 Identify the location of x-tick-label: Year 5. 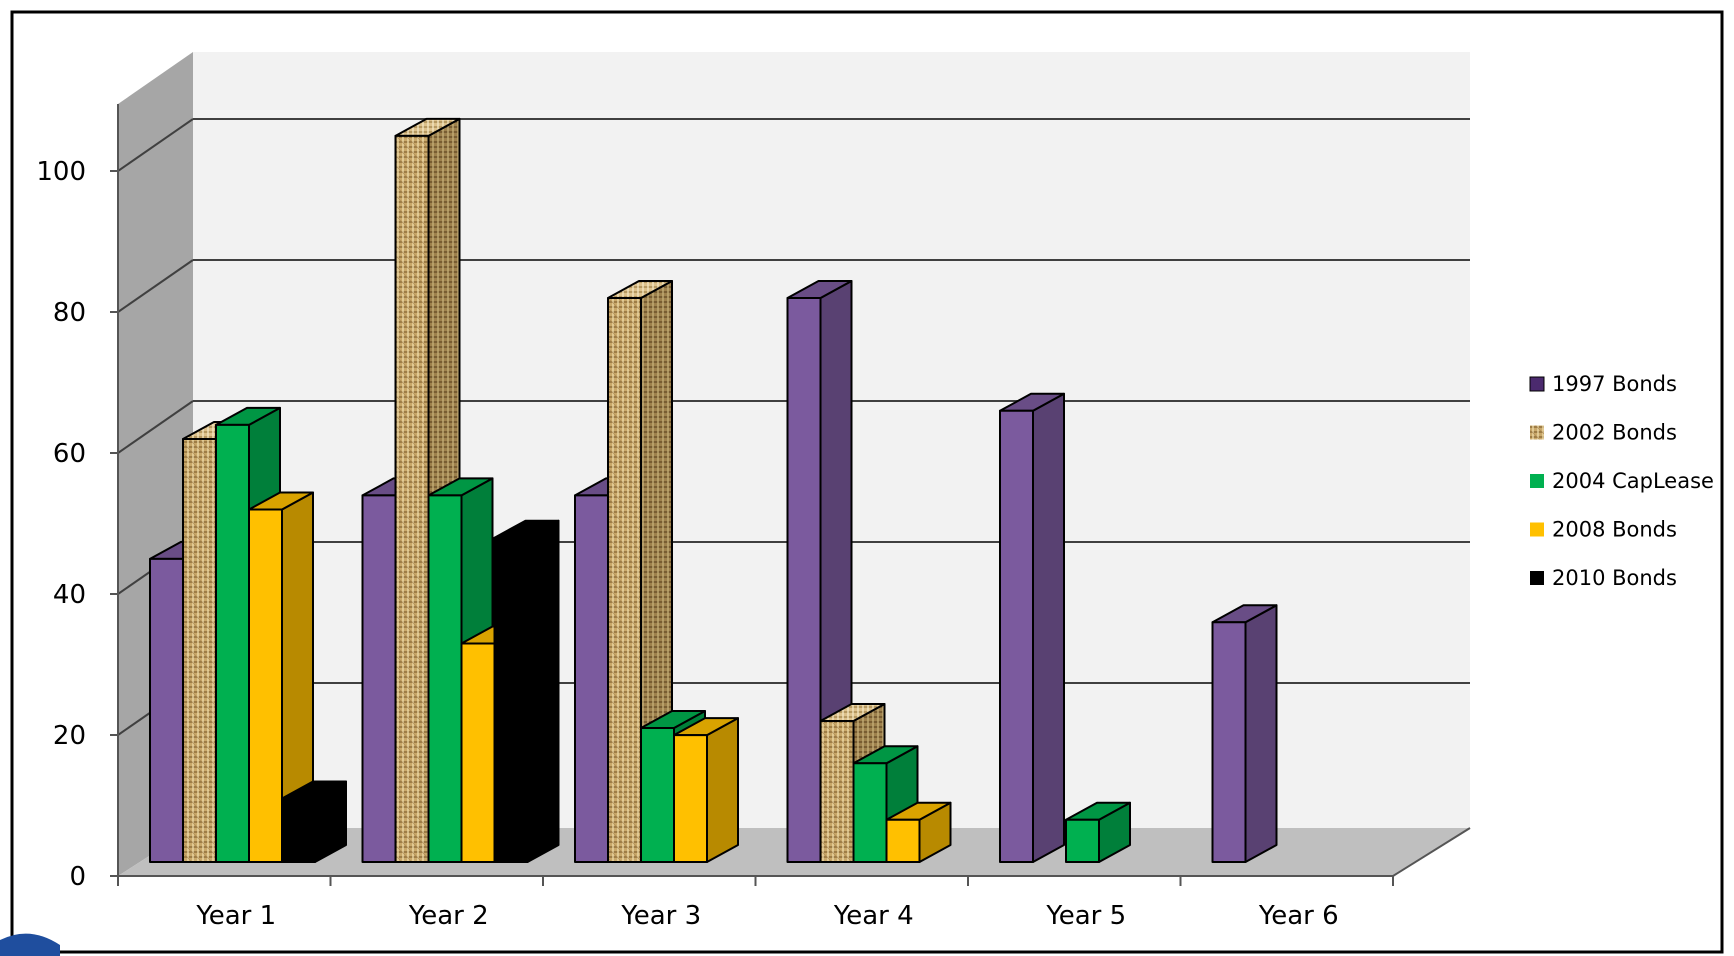
(1085, 916).